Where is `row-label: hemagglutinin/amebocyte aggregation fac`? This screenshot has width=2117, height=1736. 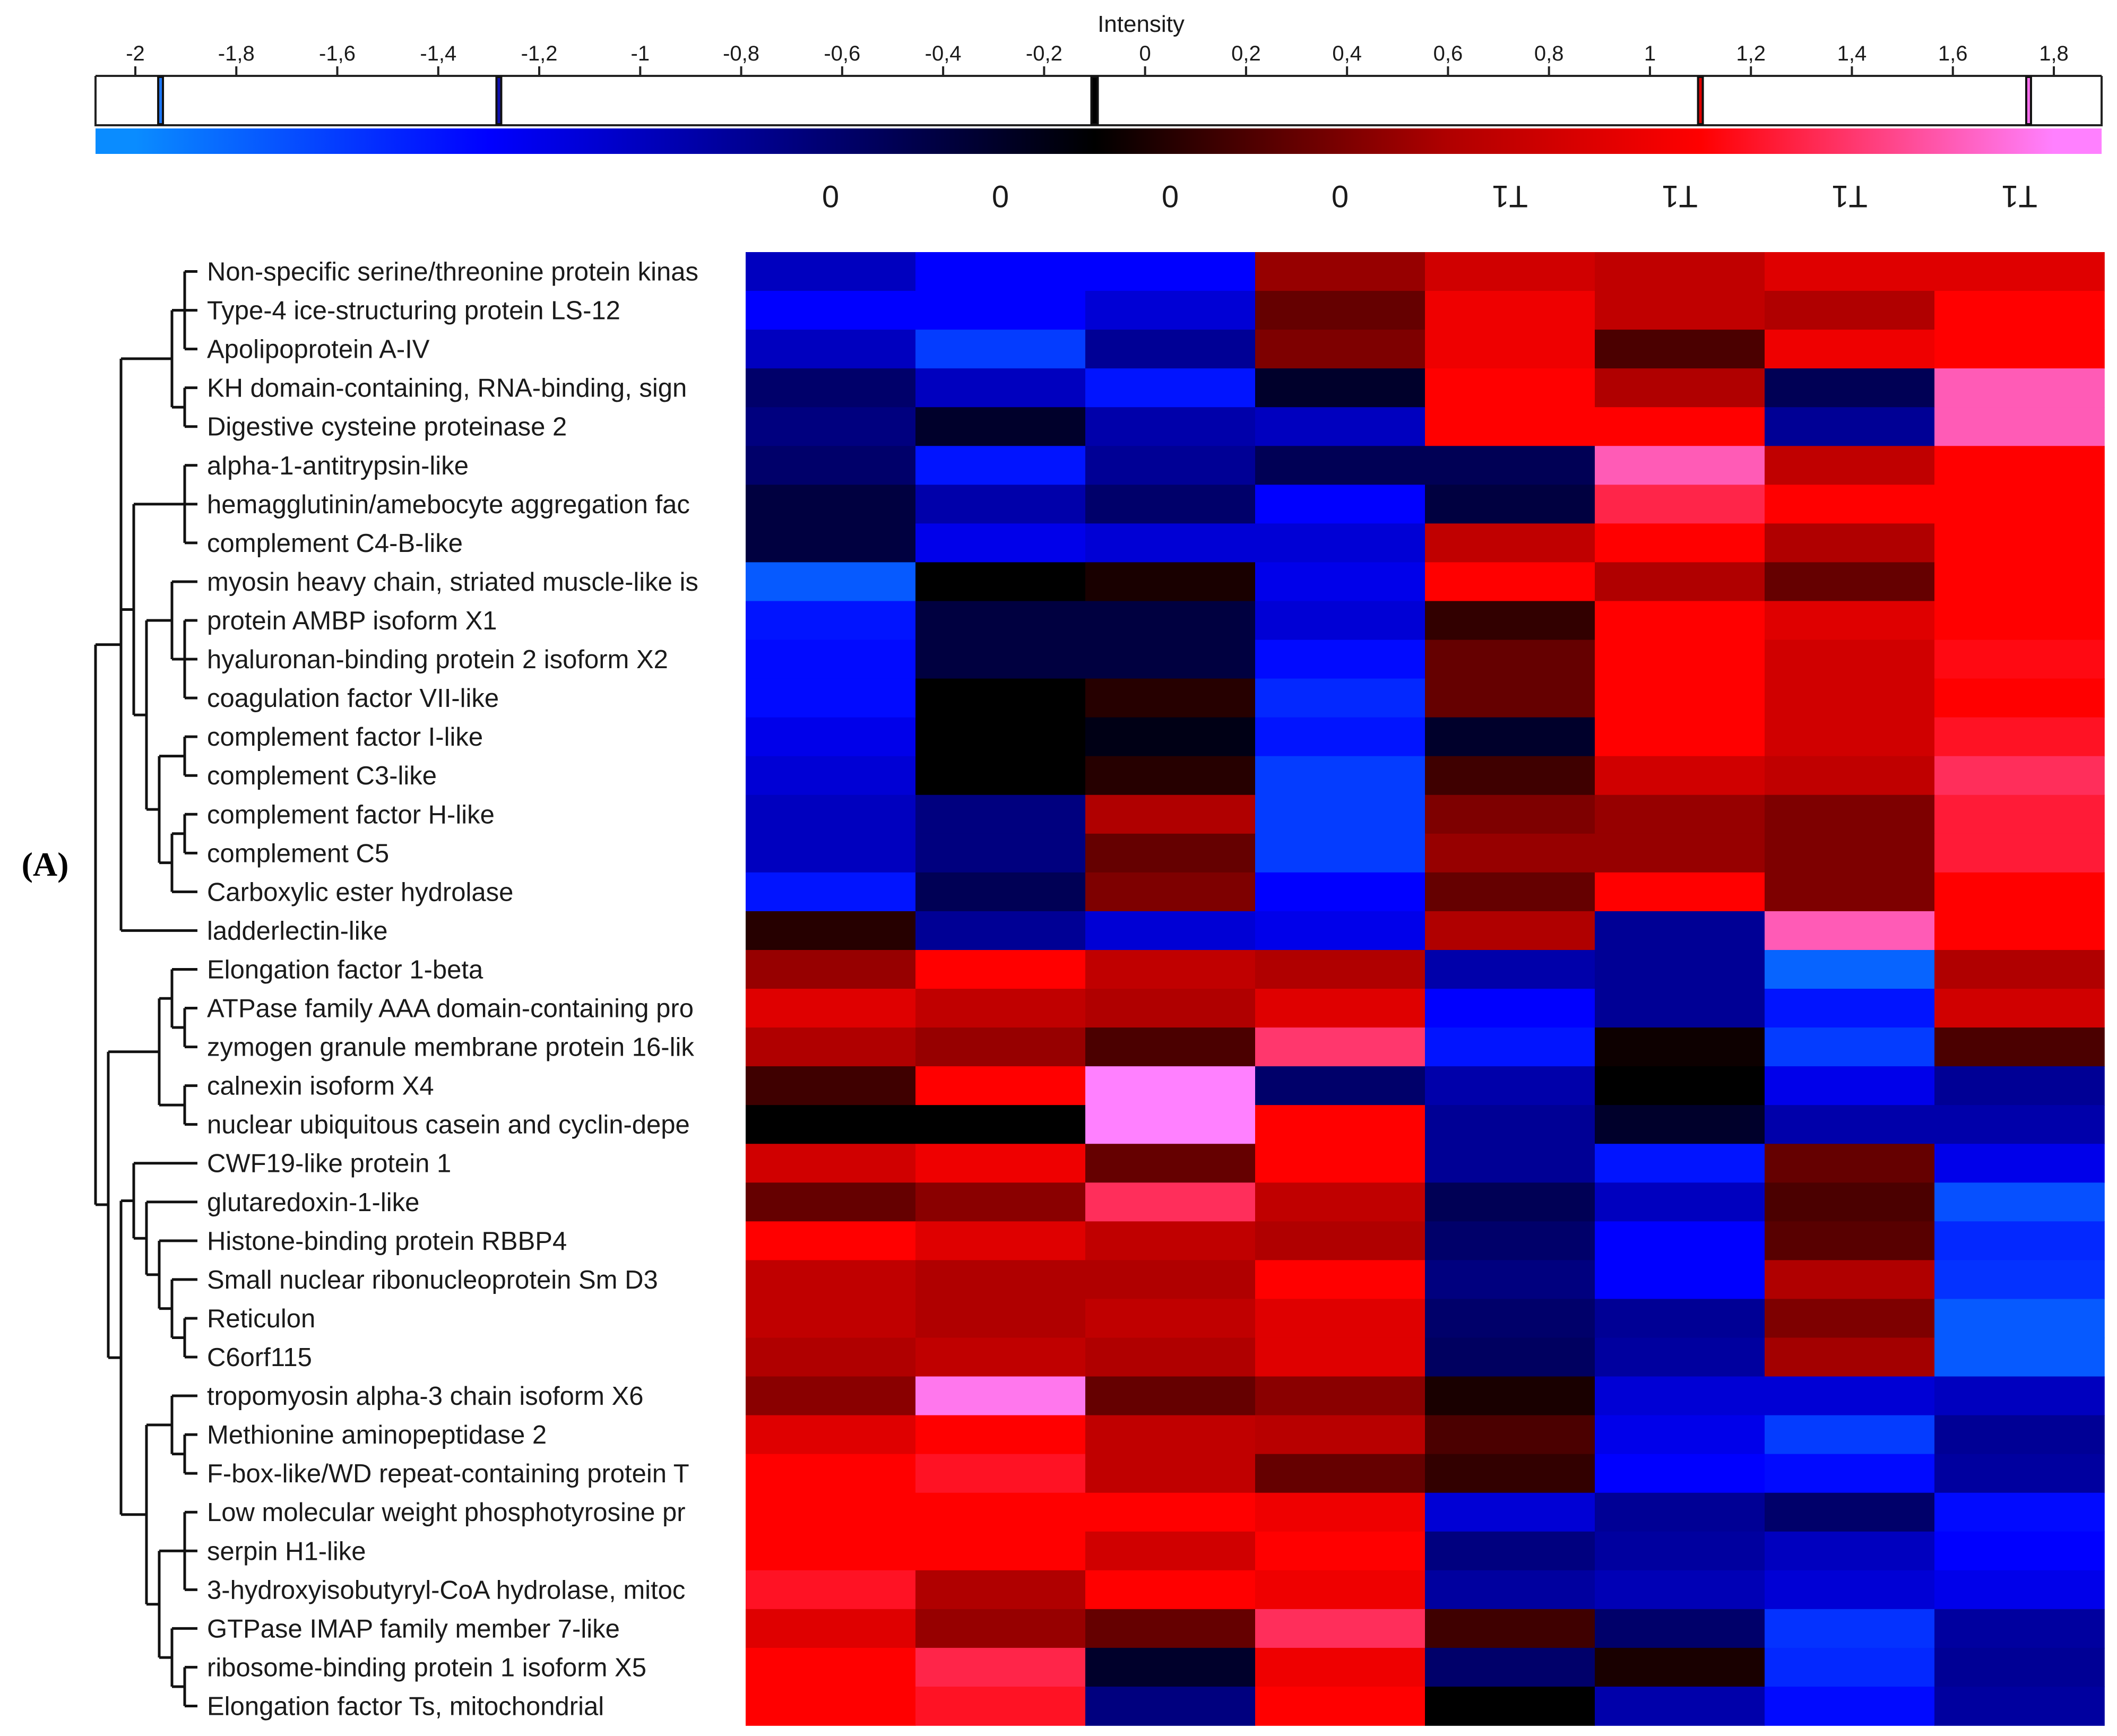
row-label: hemagglutinin/amebocyte aggregation fac is located at coordinates (449, 504).